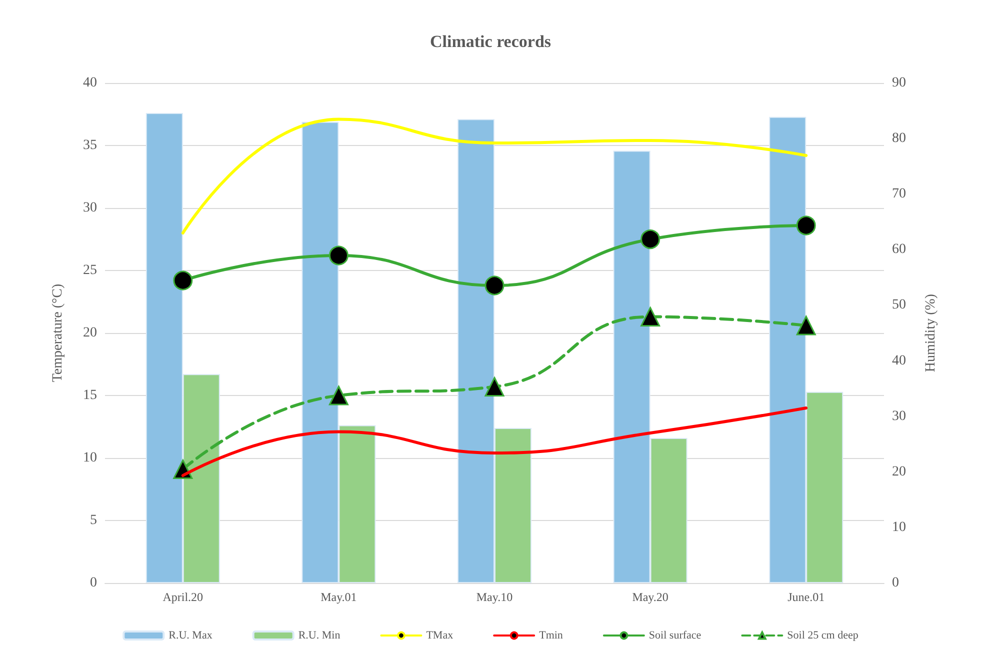  Describe the element at coordinates (899, 305) in the screenshot. I see `y2-tick-label: 50` at that location.